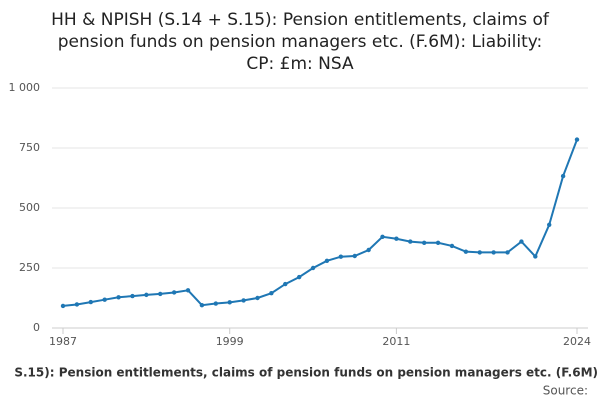  Describe the element at coordinates (230, 341) in the screenshot. I see `x-tick-label: 1999` at that location.